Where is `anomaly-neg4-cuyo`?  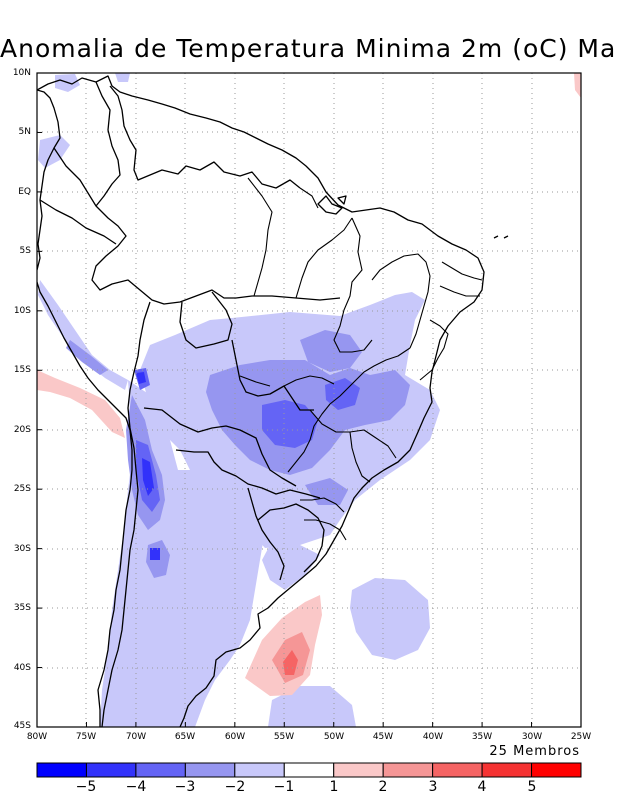
anomaly-neg4-cuyo is located at coordinates (155, 554).